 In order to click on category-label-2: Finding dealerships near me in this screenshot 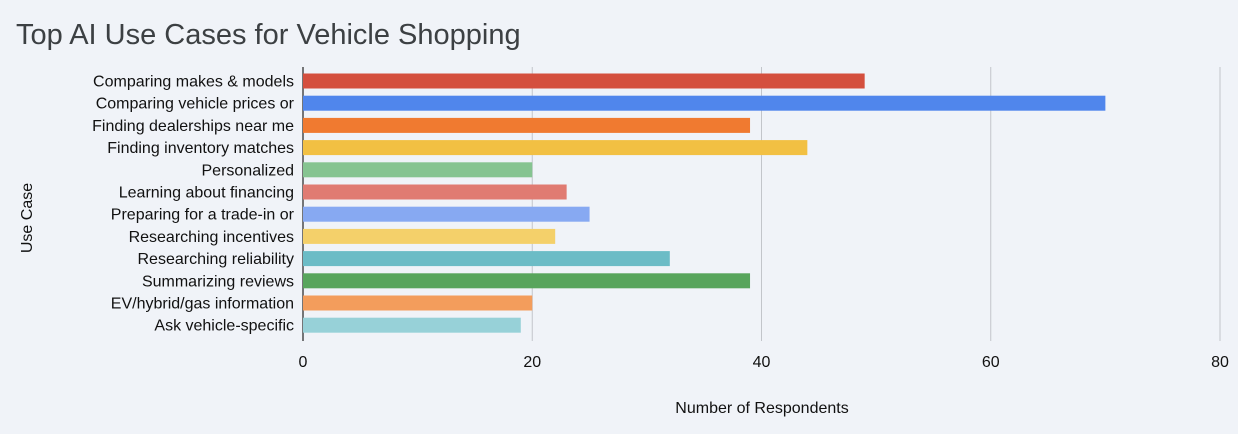, I will do `click(193, 126)`.